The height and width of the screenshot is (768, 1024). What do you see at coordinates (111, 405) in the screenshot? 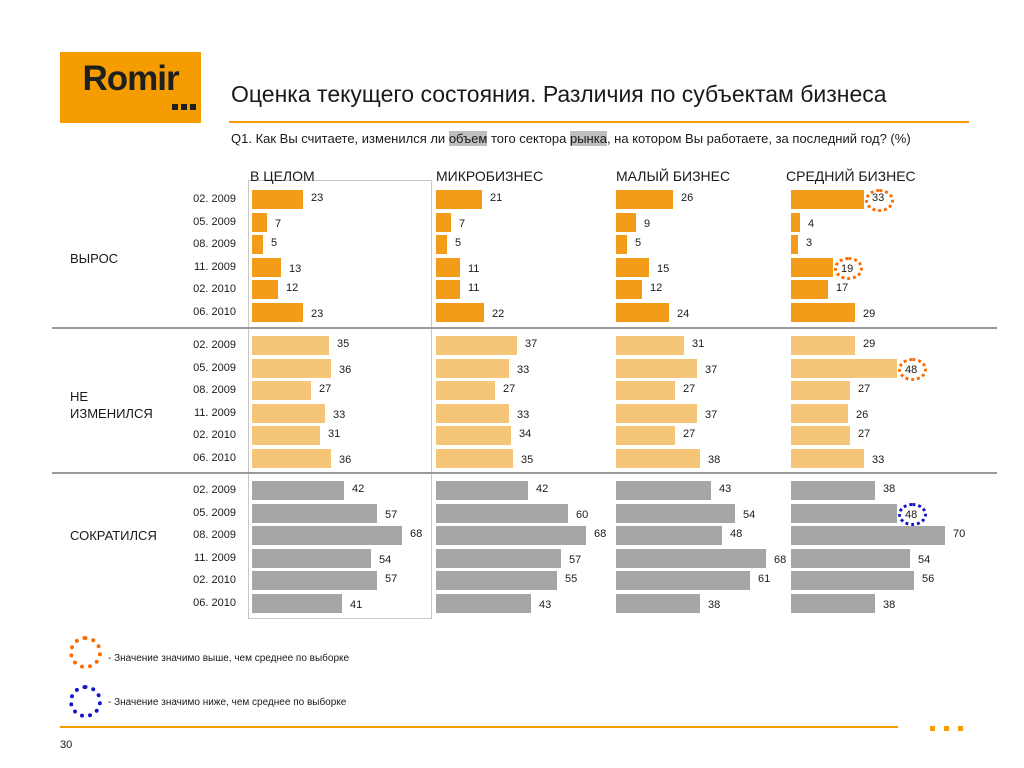
I see `group-label: НЕ ИЗМЕНИЛСЯ` at bounding box center [111, 405].